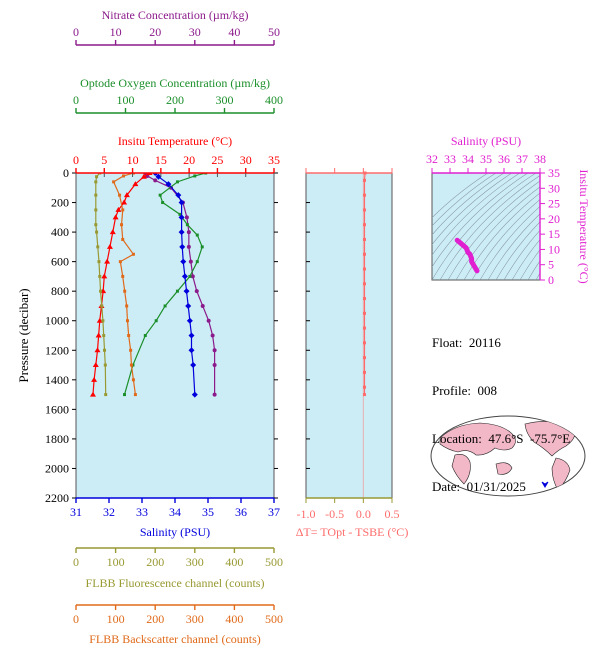 This screenshot has height=663, width=609. Describe the element at coordinates (175, 100) in the screenshot. I see `oxygen-tick-label: 200` at that location.